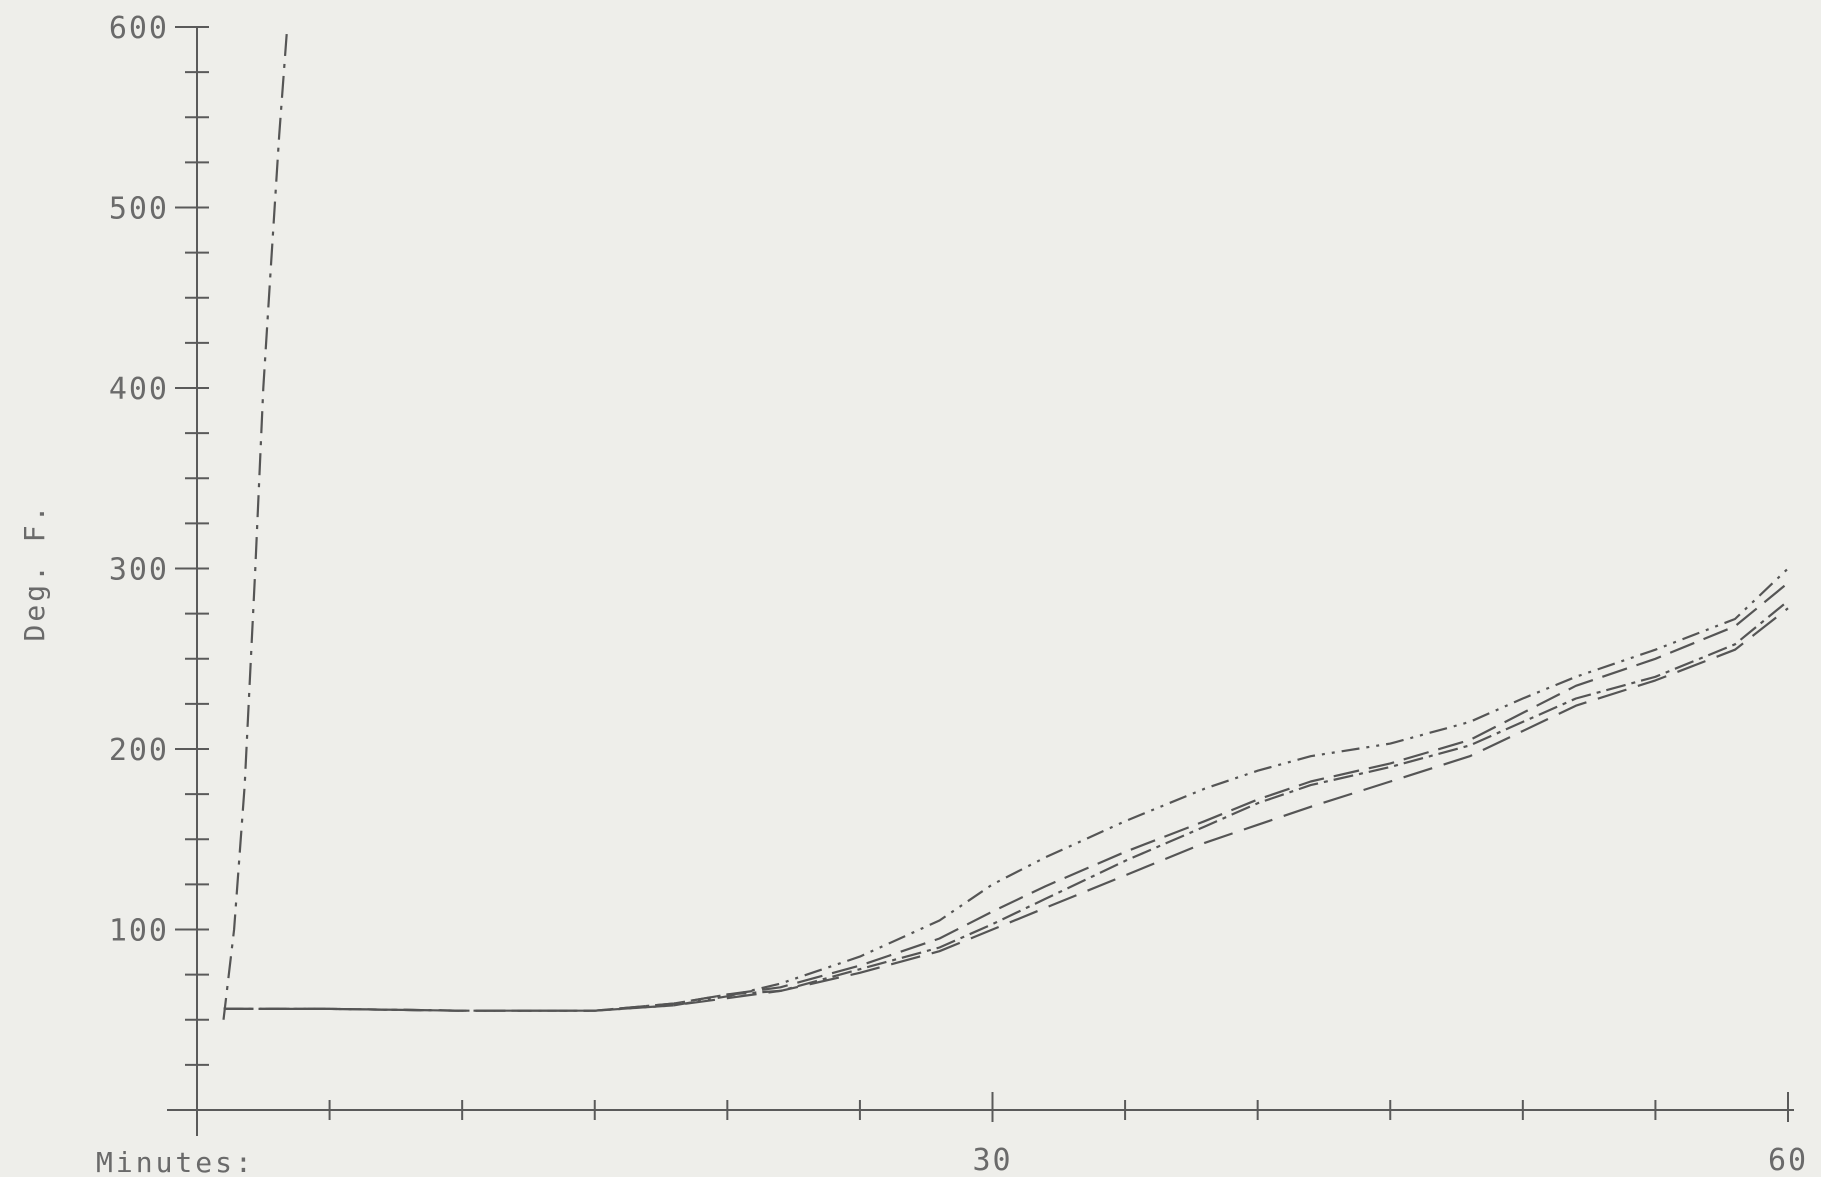  I want to click on x-tick-label: 60, so click(1788, 1160).